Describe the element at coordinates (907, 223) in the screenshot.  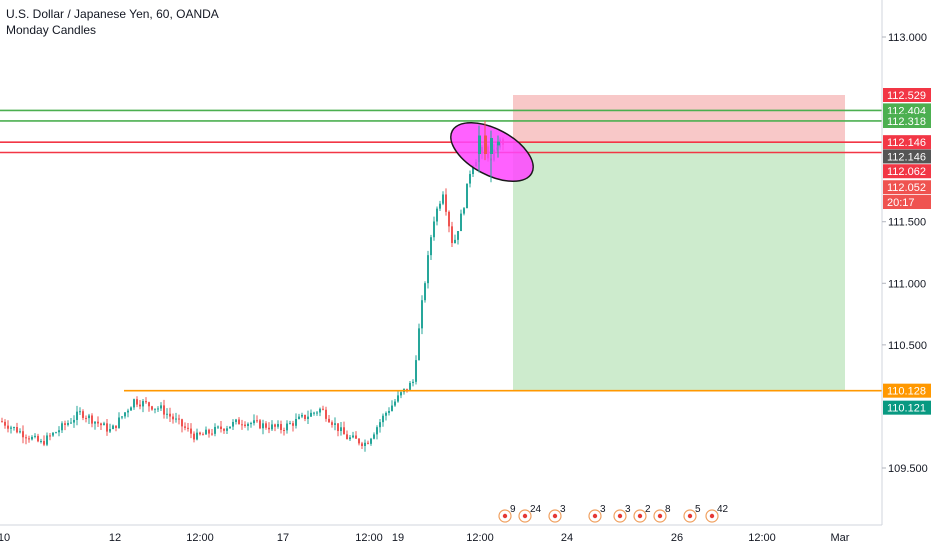
I see `price-tick-label: 111.500` at that location.